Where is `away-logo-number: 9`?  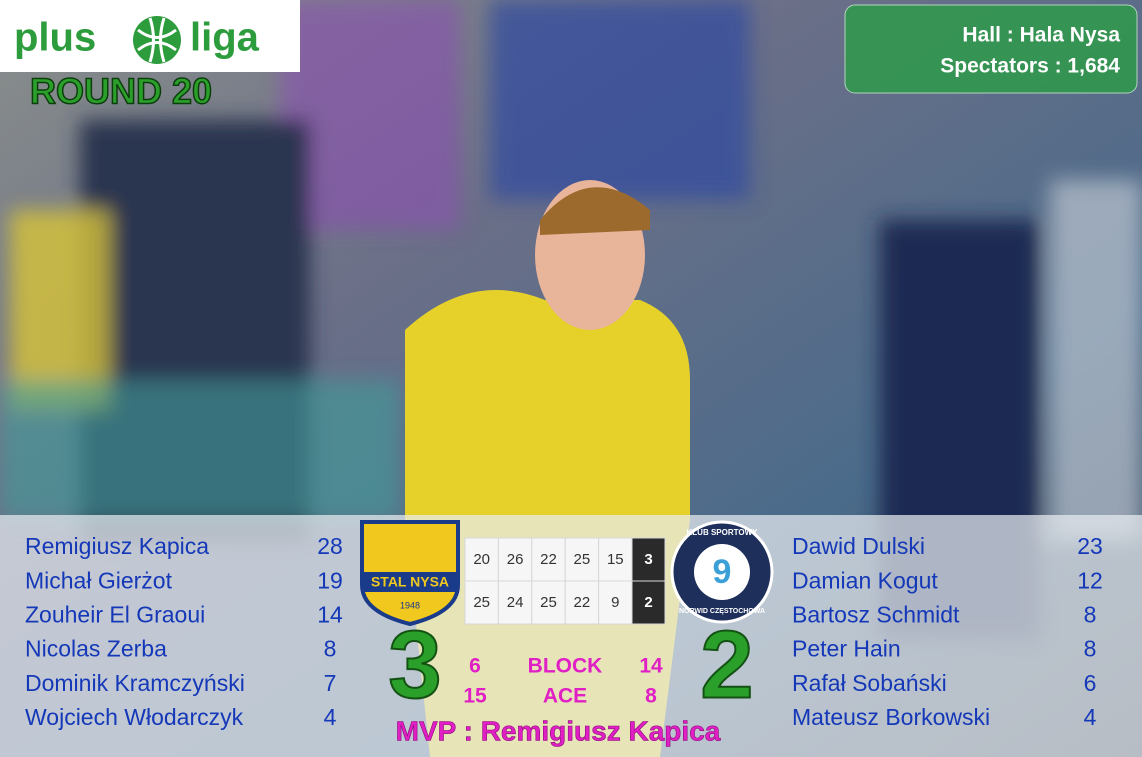 away-logo-number: 9 is located at coordinates (722, 572).